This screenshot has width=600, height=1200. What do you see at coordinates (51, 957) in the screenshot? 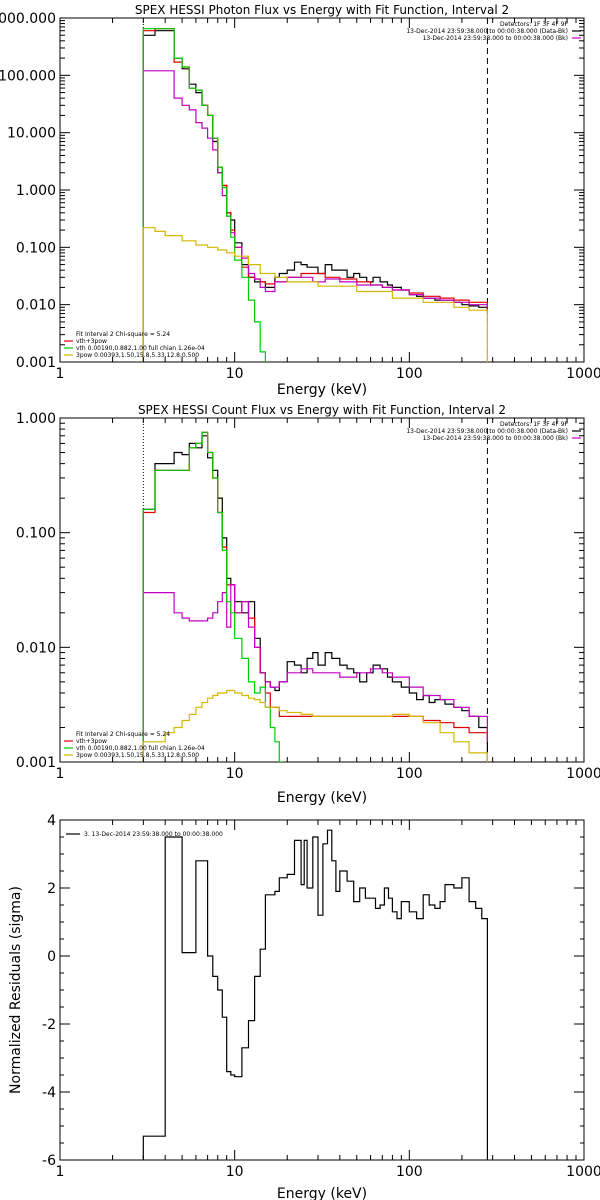
I see `y-tick-label: 0` at bounding box center [51, 957].